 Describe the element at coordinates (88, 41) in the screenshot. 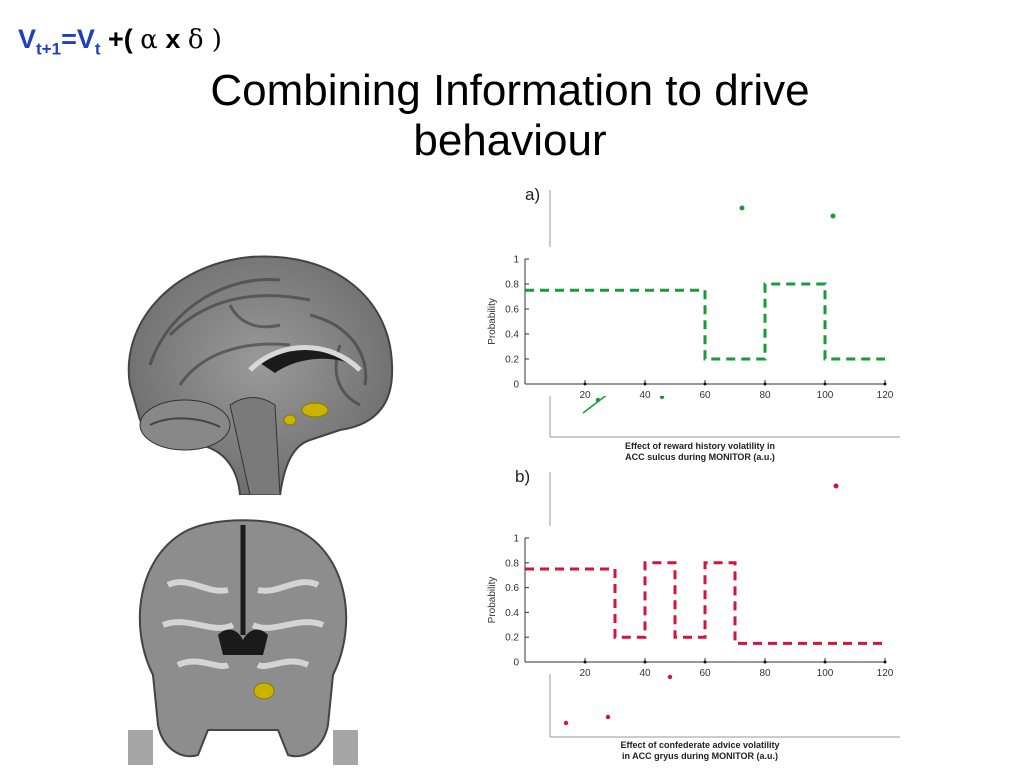

I see `formula-v-current: Vt` at that location.